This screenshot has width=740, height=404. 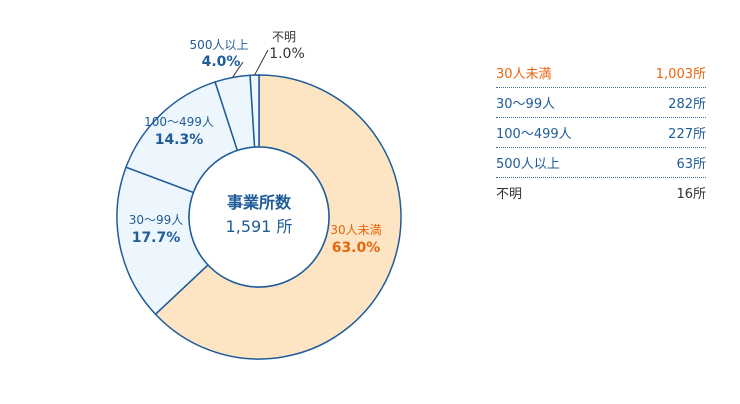 I want to click on slice-percent: 1.0%, so click(x=287, y=54).